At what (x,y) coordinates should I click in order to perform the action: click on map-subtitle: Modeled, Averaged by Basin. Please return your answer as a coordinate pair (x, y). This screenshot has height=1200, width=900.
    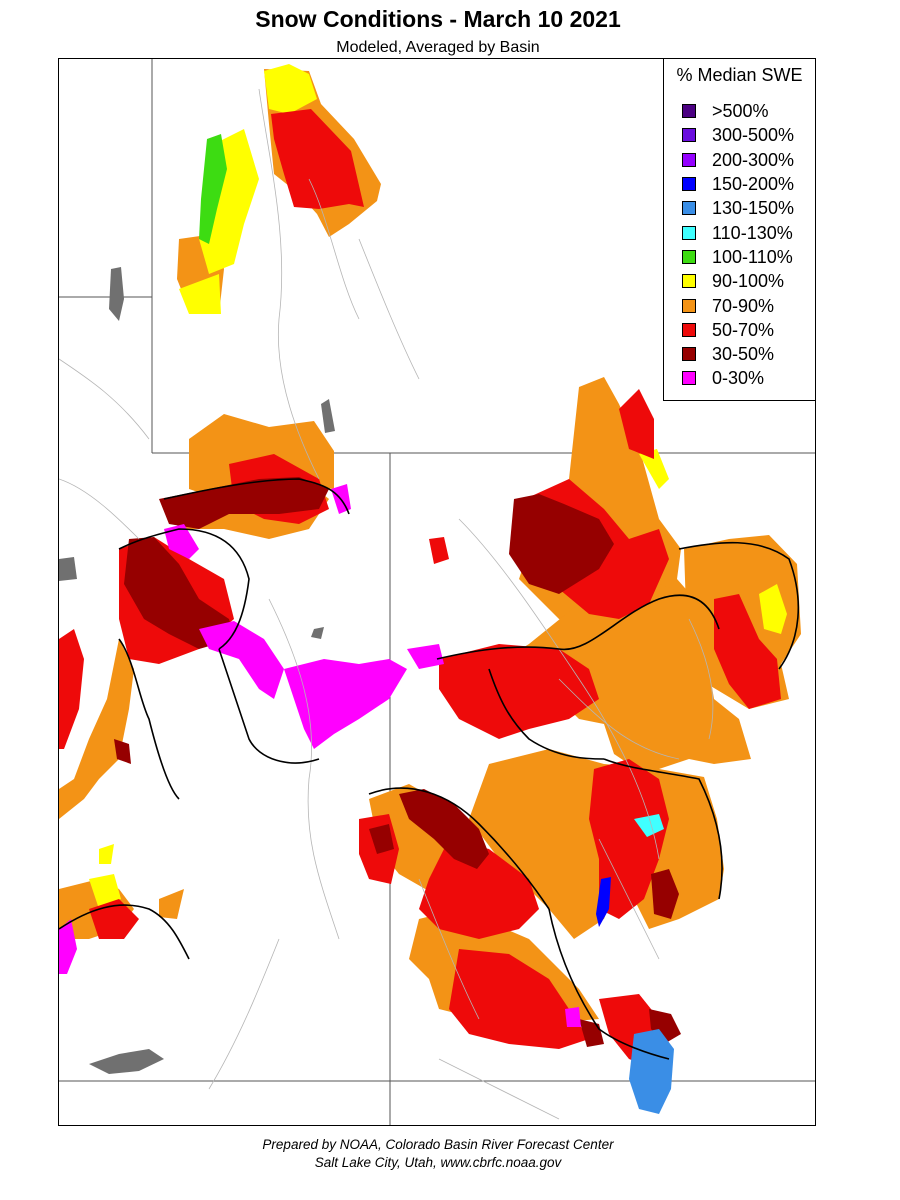
    Looking at the image, I should click on (438, 47).